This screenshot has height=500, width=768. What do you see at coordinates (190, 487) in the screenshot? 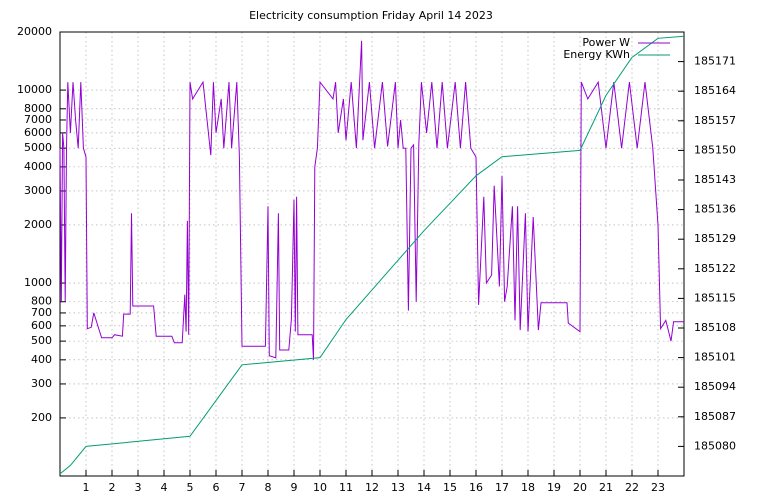
I see `x-tick-label: 5` at bounding box center [190, 487].